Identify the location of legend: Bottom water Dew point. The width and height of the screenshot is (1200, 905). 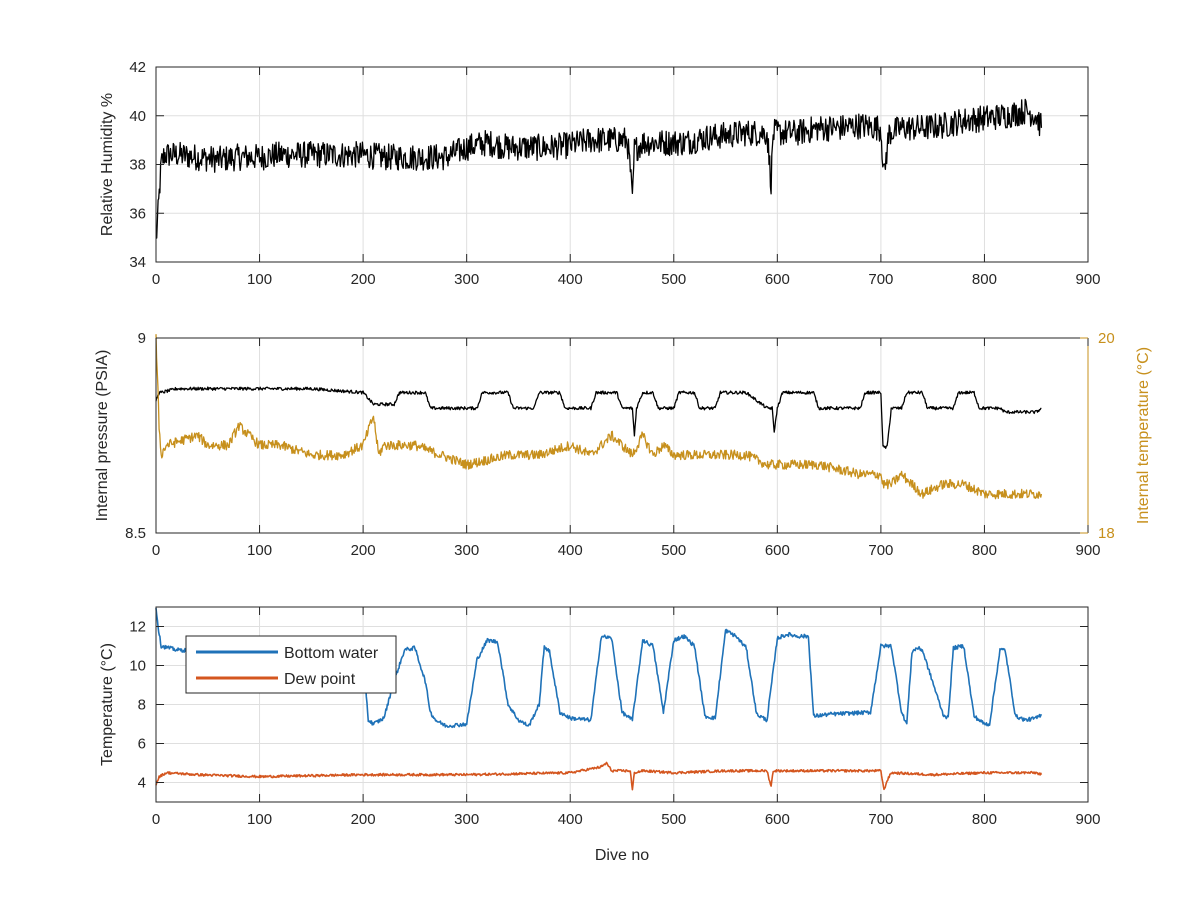
(291, 664).